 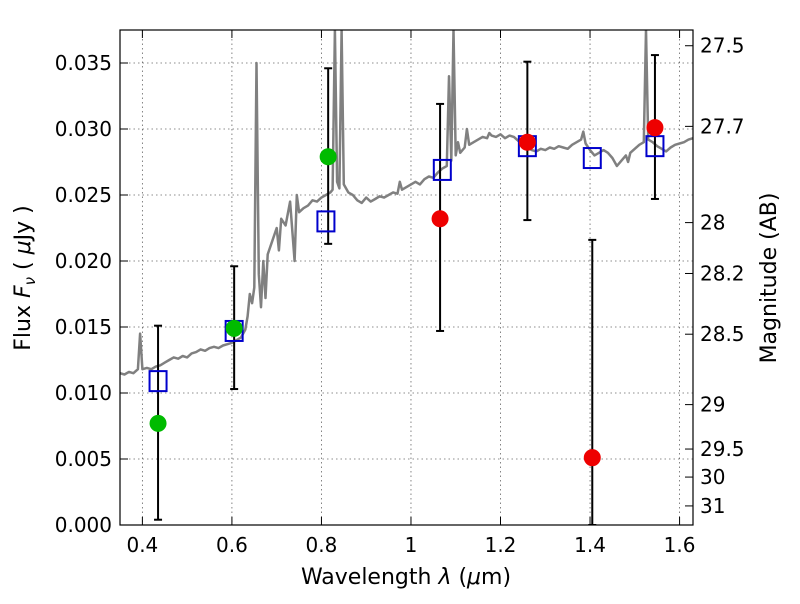 I want to click on y2-tick-label: 28.5, so click(x=722, y=334).